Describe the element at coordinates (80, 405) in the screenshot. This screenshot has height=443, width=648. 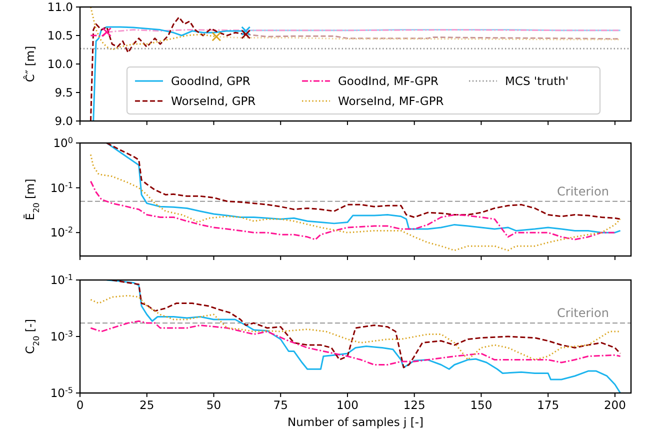
I see `x-tick-label: 0` at that location.